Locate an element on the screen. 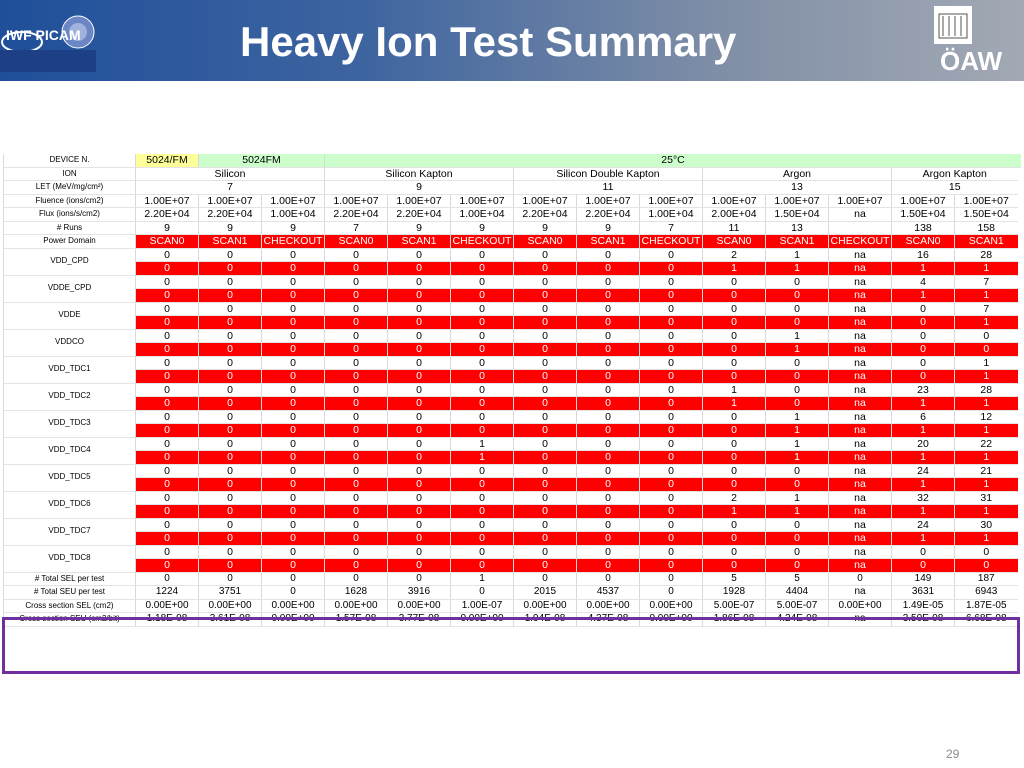 The height and width of the screenshot is (768, 1024). sel-cell: 6 is located at coordinates (923, 417).